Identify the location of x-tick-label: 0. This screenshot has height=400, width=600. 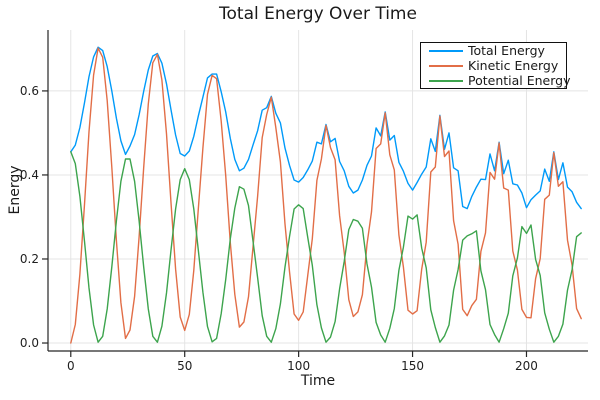
(71, 366).